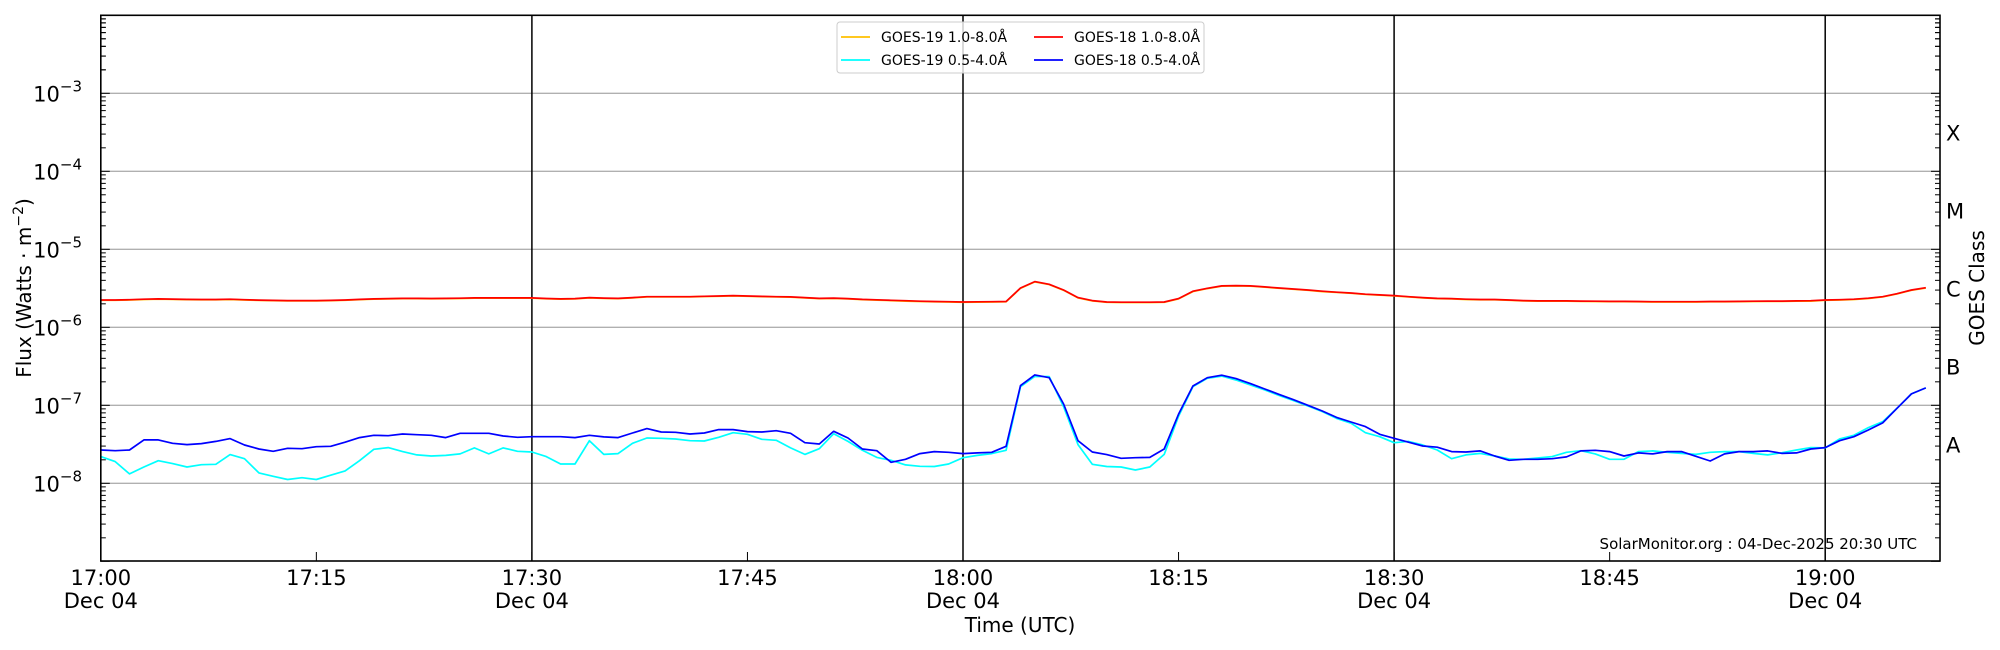  I want to click on y-tick-label: 10⁻⁵, so click(57, 247).